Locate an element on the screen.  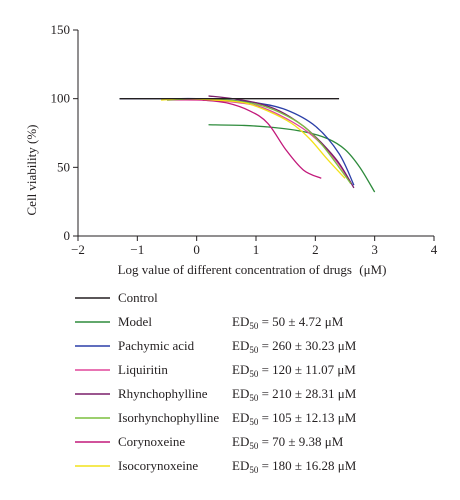
ed50-value: = 70 ± 9.38 μM is located at coordinates (300, 441).